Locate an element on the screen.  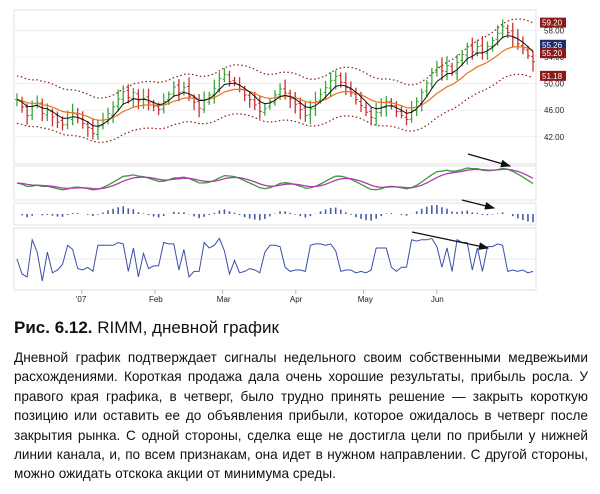
force-index-line is located at coordinates (275, 259).